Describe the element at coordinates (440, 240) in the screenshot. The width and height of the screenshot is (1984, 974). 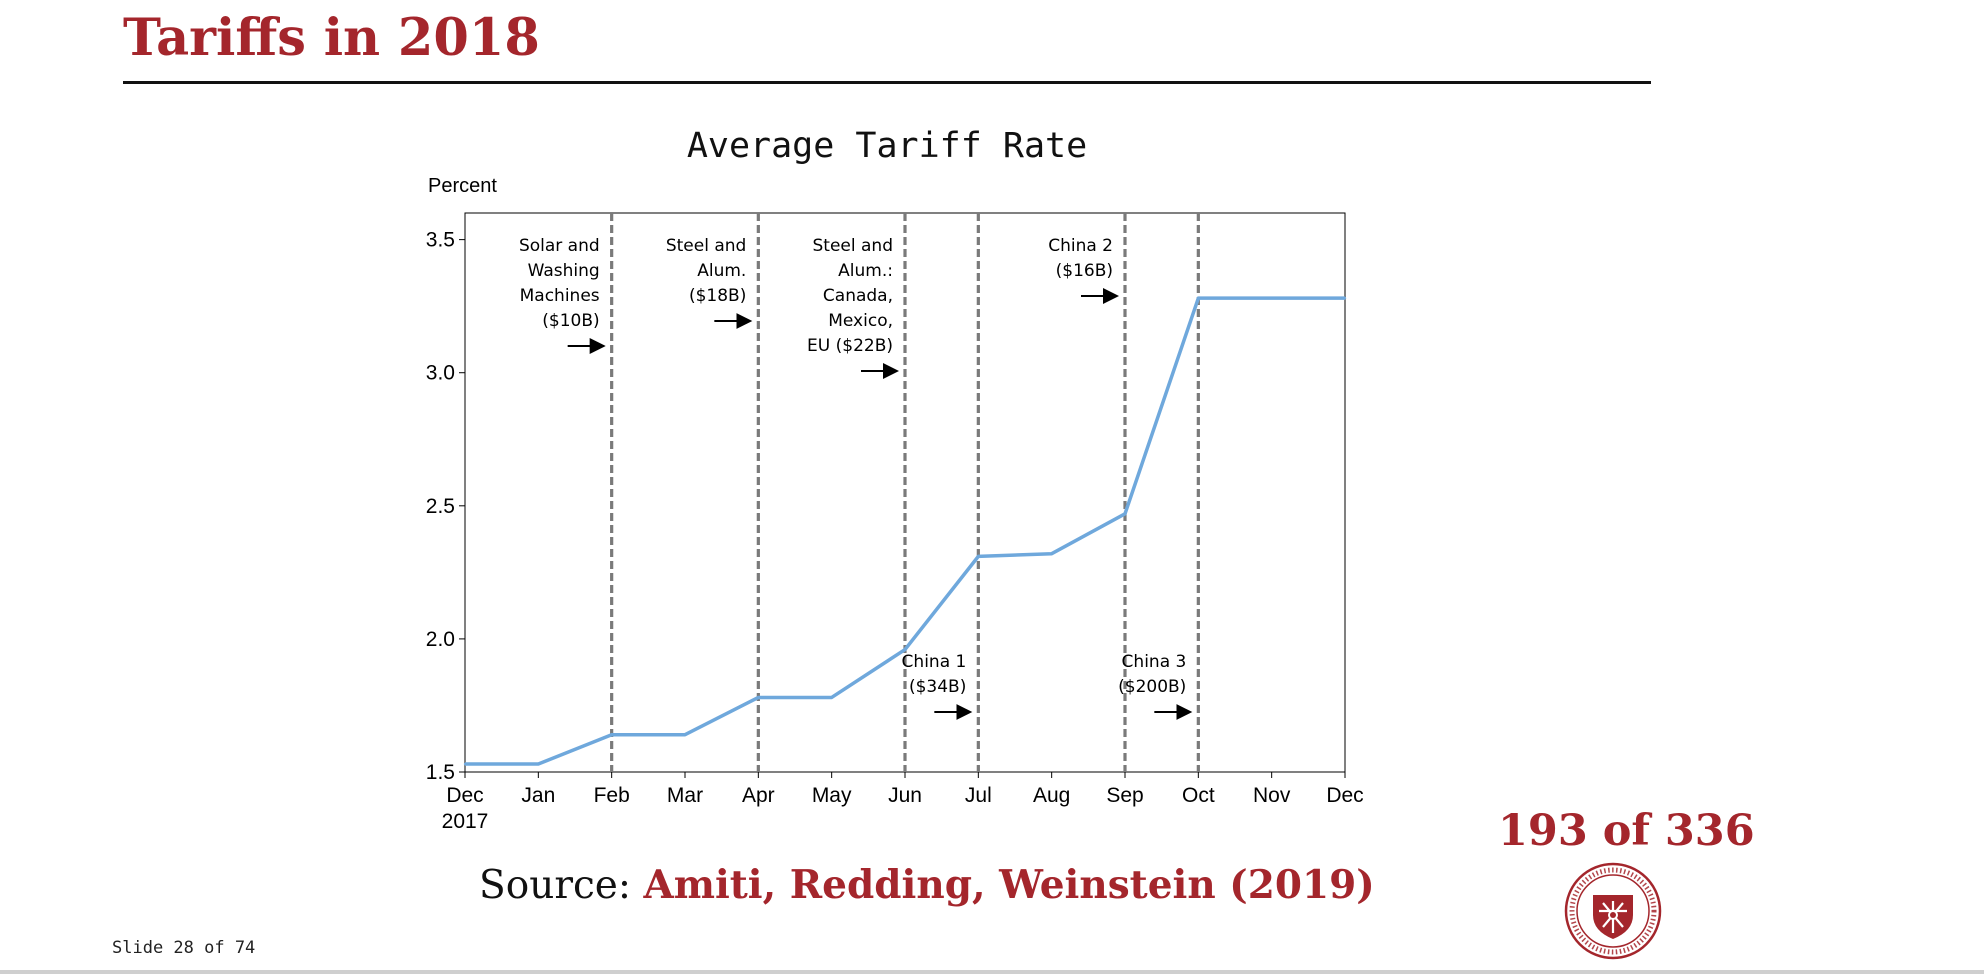
I see `y-tick-label: 3.5` at that location.